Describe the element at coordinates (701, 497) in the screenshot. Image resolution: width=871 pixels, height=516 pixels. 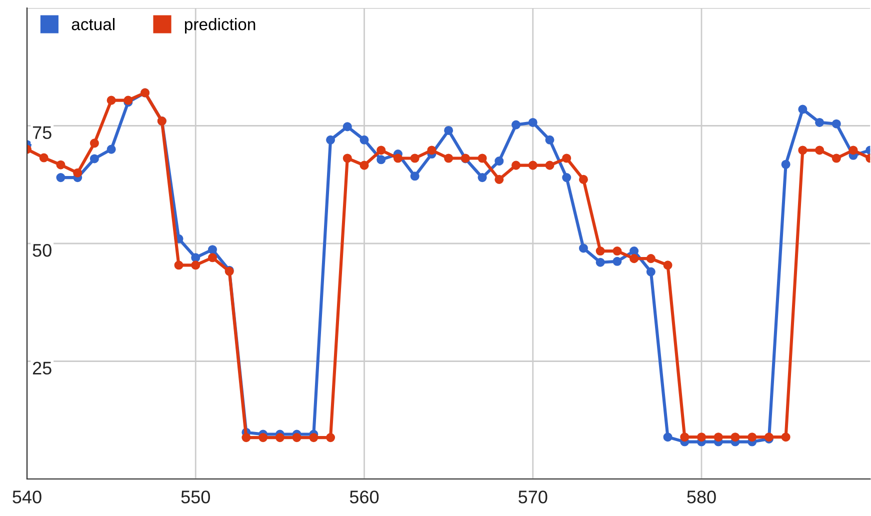
I see `x-tick-label: 580` at that location.